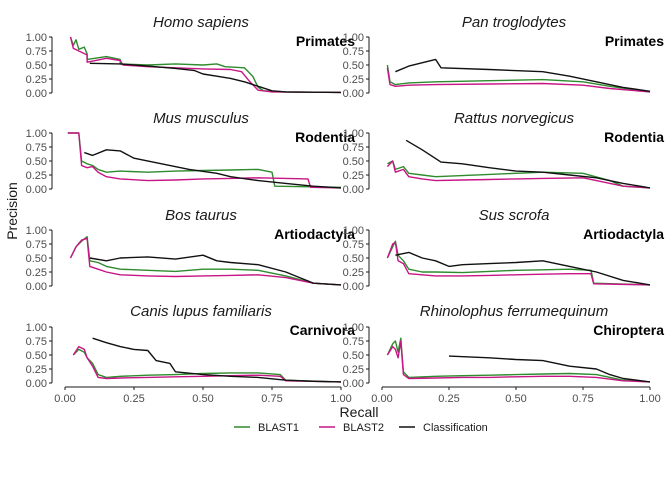  What do you see at coordinates (201, 118) in the screenshot?
I see `panel-title: Mus musculus` at bounding box center [201, 118].